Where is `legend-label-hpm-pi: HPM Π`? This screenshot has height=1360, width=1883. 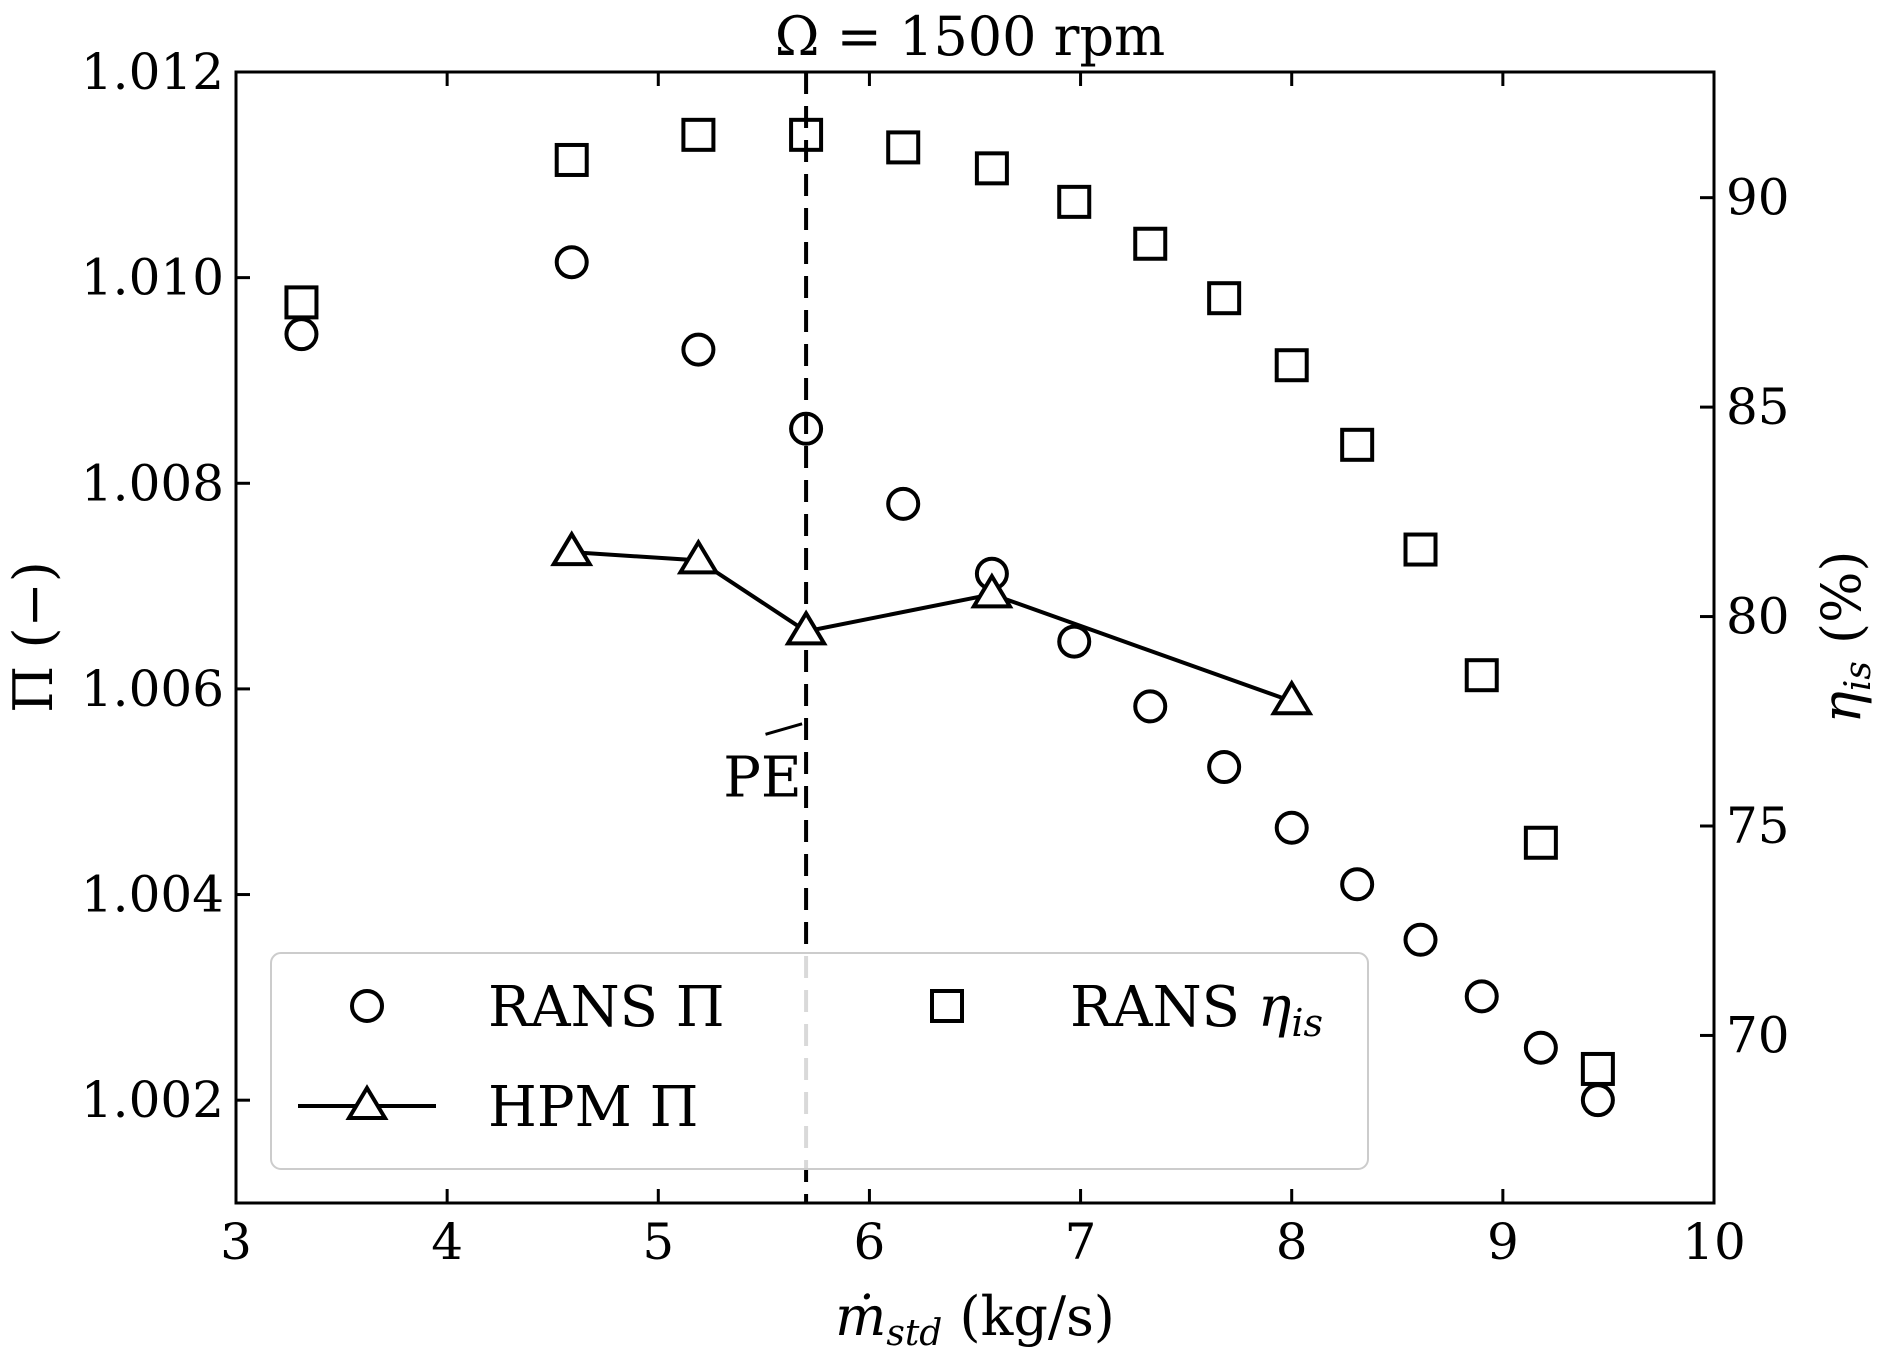
legend-label-hpm-pi: HPM Π is located at coordinates (593, 1107).